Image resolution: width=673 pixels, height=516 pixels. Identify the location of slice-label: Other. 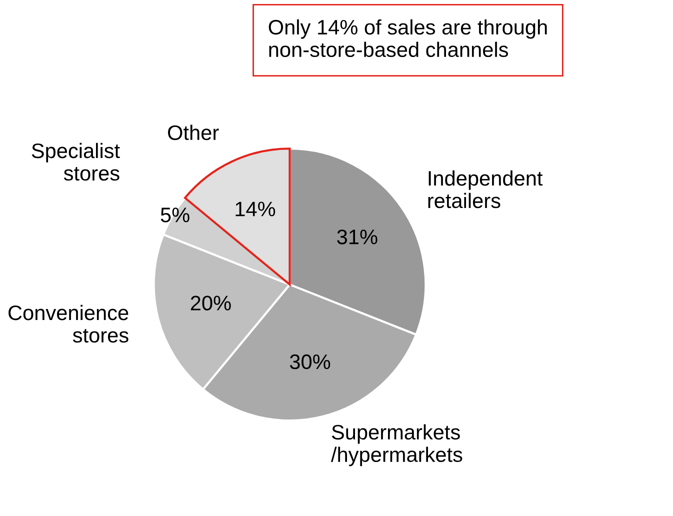
(193, 132).